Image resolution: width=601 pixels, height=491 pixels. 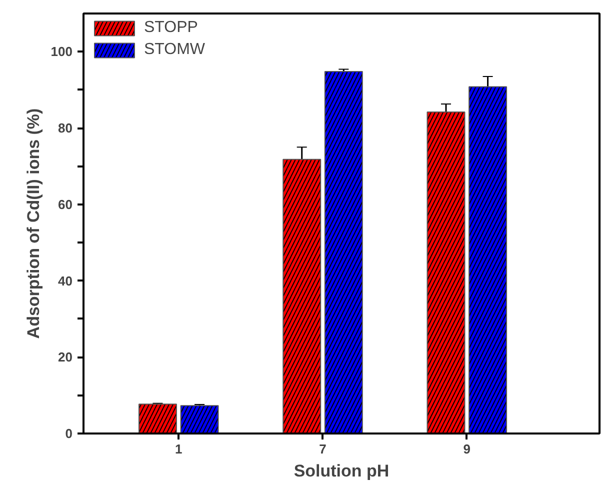 I want to click on legend-label: STOMW, so click(x=175, y=50).